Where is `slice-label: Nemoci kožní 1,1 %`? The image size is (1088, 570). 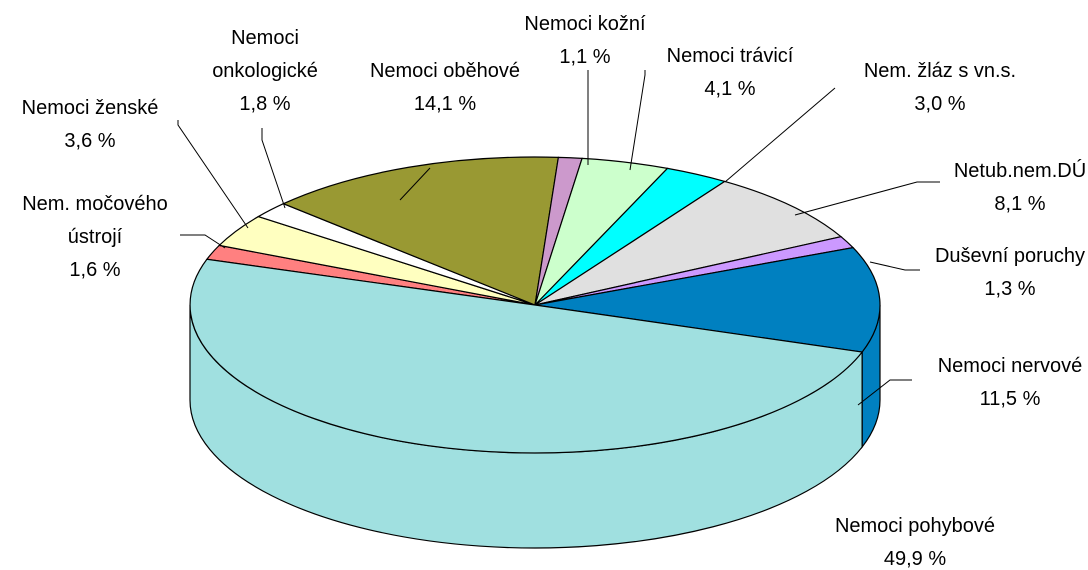 slice-label: Nemoci kožní 1,1 % is located at coordinates (585, 41).